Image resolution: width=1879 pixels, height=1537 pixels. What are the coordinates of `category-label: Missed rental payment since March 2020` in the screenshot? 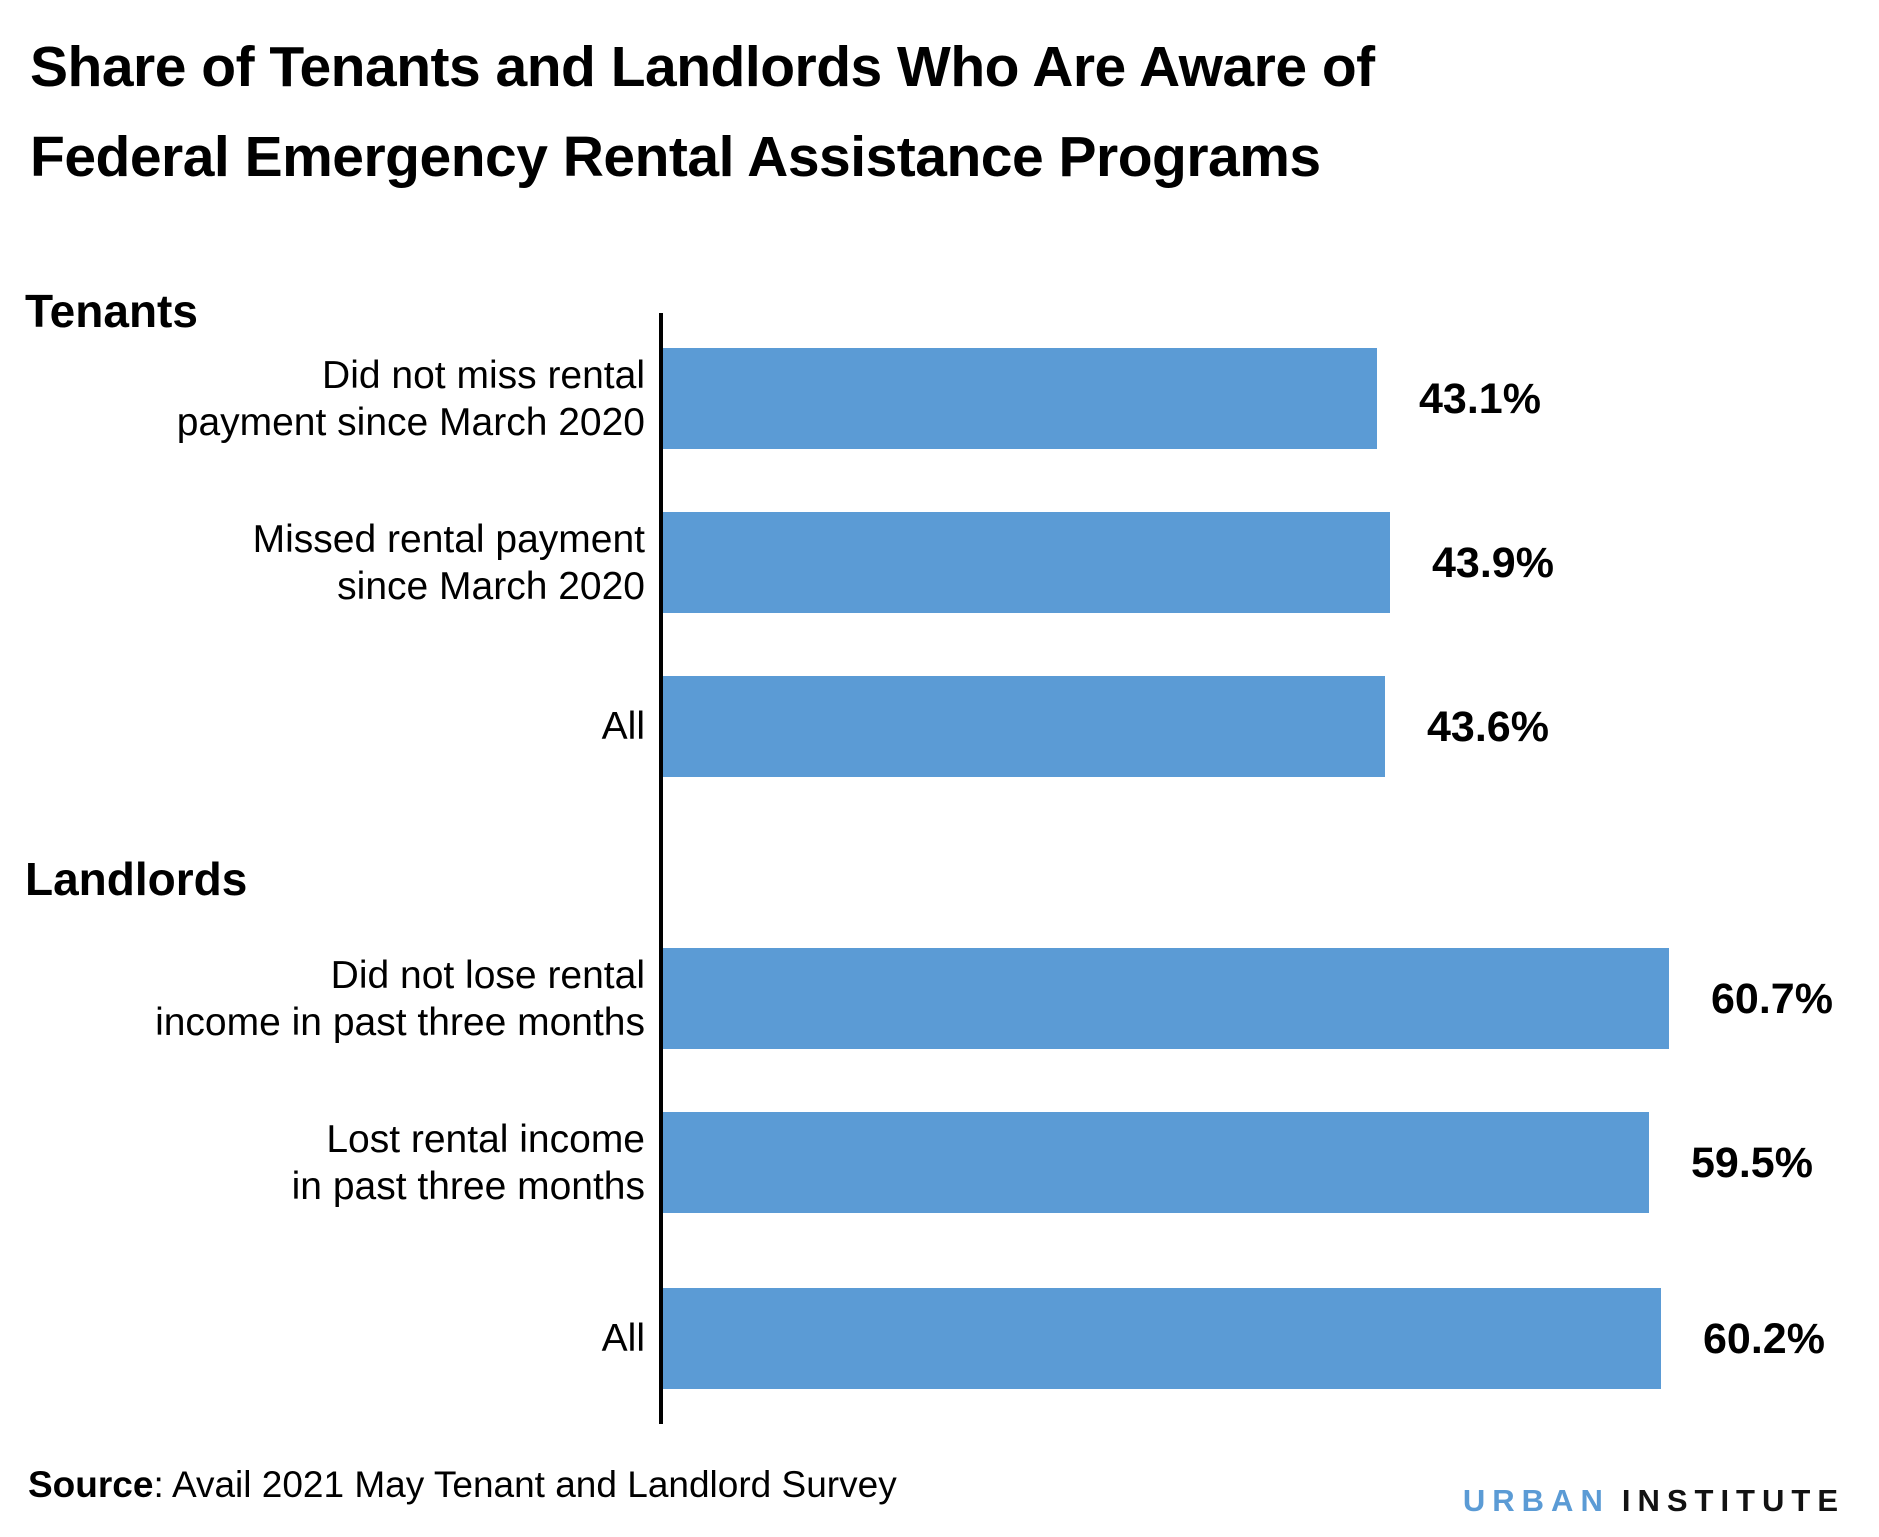 It's located at (322, 563).